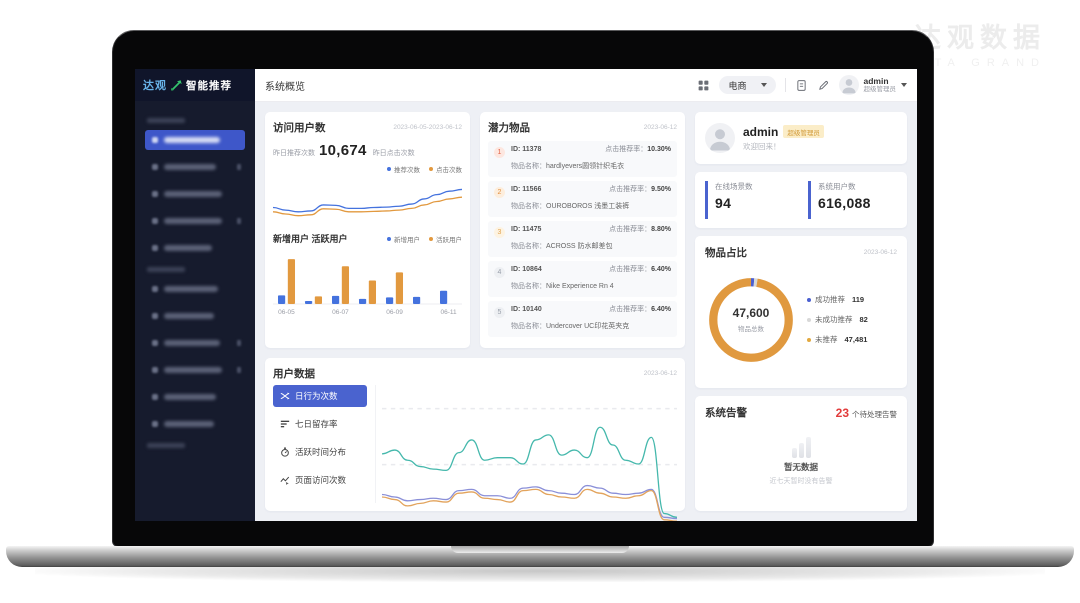  What do you see at coordinates (580, 286) in the screenshot?
I see `item-name: Nike Experience Rn 4` at bounding box center [580, 286].